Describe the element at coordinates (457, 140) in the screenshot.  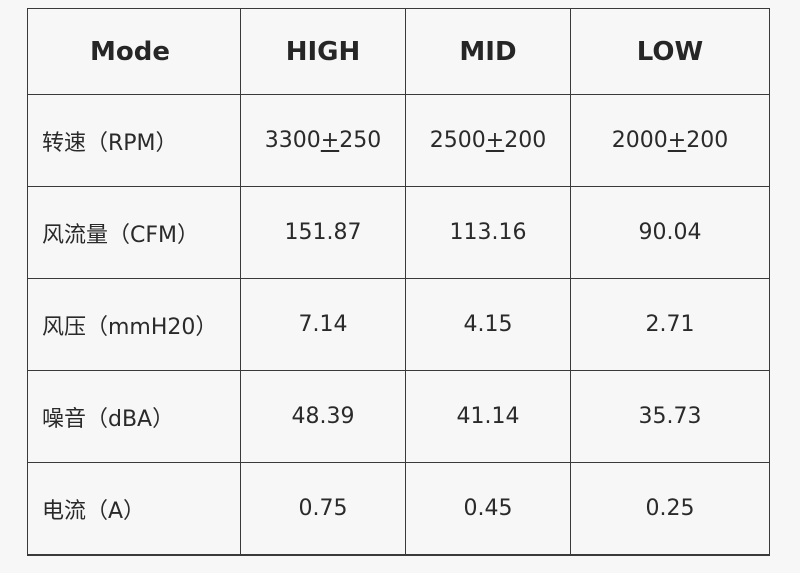
I see `cell-value: 2500` at that location.